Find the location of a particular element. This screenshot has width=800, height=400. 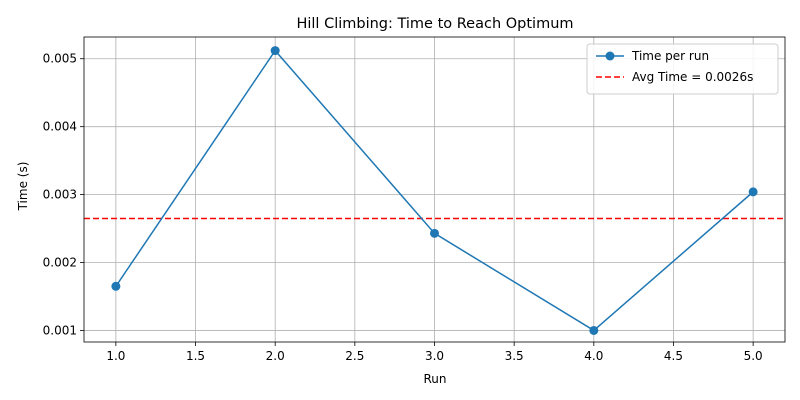

legend-marker is located at coordinates (610, 56).